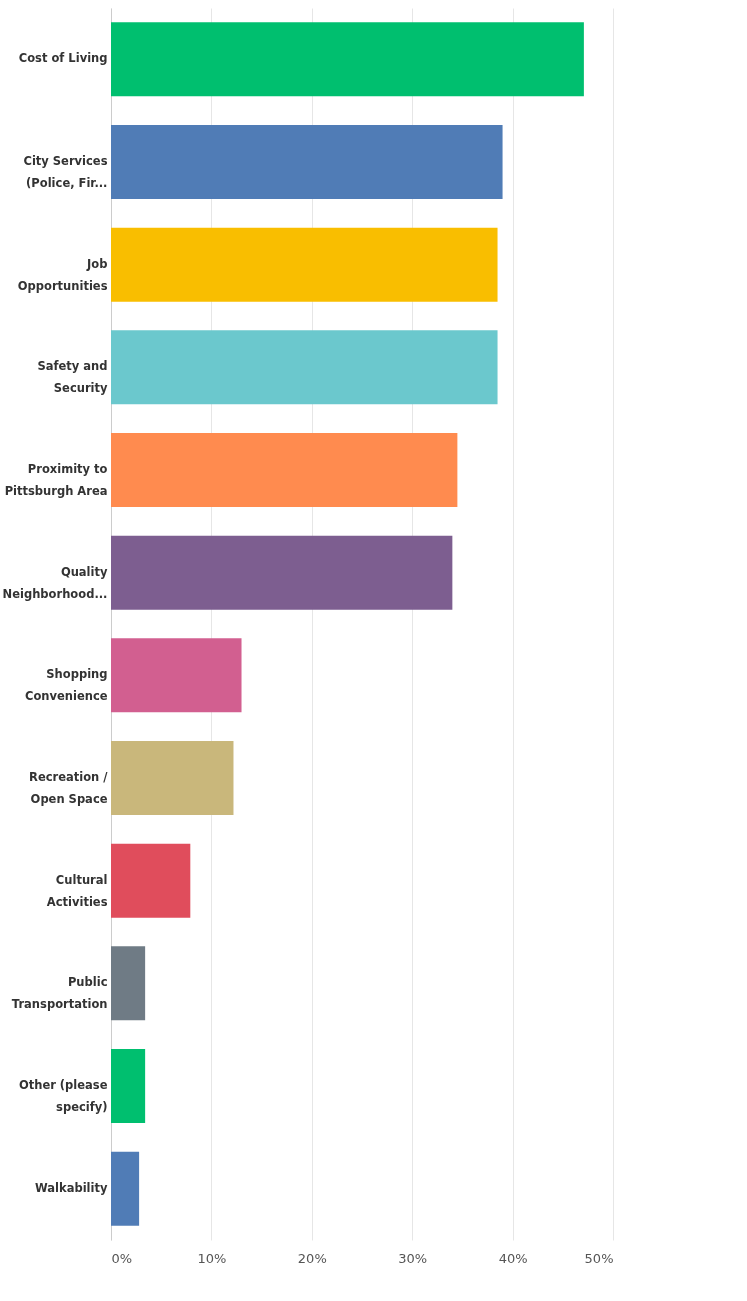 This screenshot has height=1301, width=747. Describe the element at coordinates (63, 1096) in the screenshot. I see `y-tick-label: Other (please specify)` at that location.